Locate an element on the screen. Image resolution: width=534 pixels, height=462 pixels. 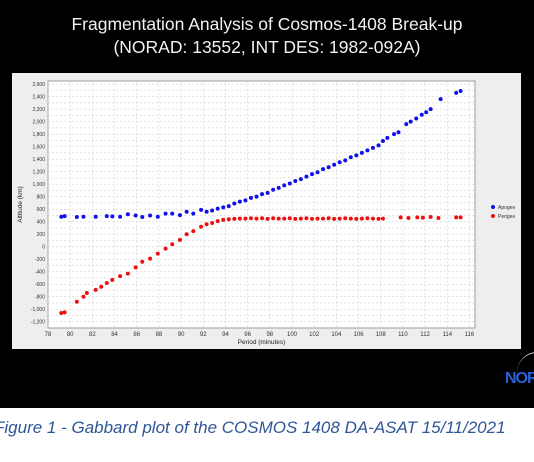
x-tick-label: 116 is located at coordinates (470, 335).